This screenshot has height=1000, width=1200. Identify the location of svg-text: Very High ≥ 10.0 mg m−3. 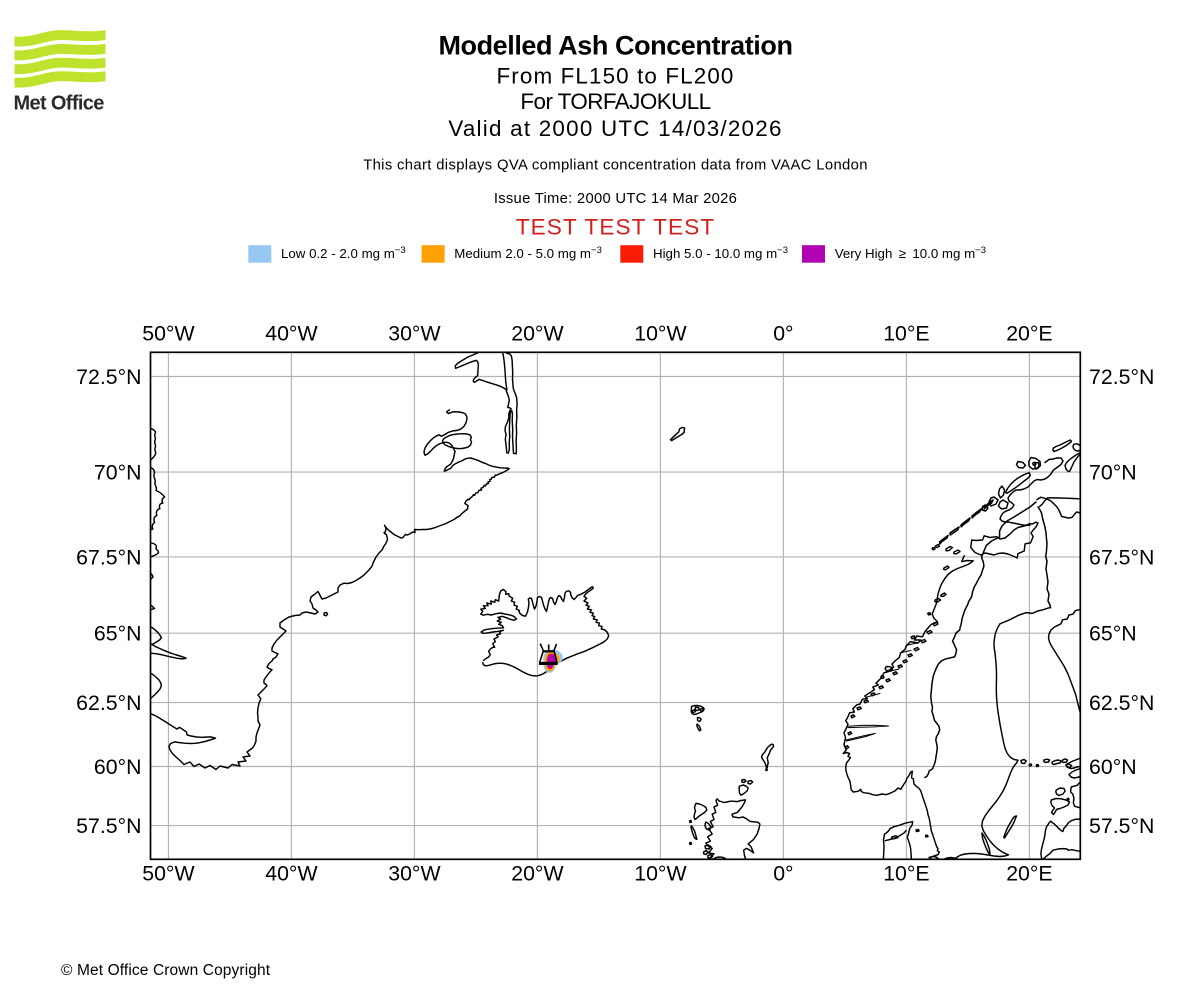
(910, 253).